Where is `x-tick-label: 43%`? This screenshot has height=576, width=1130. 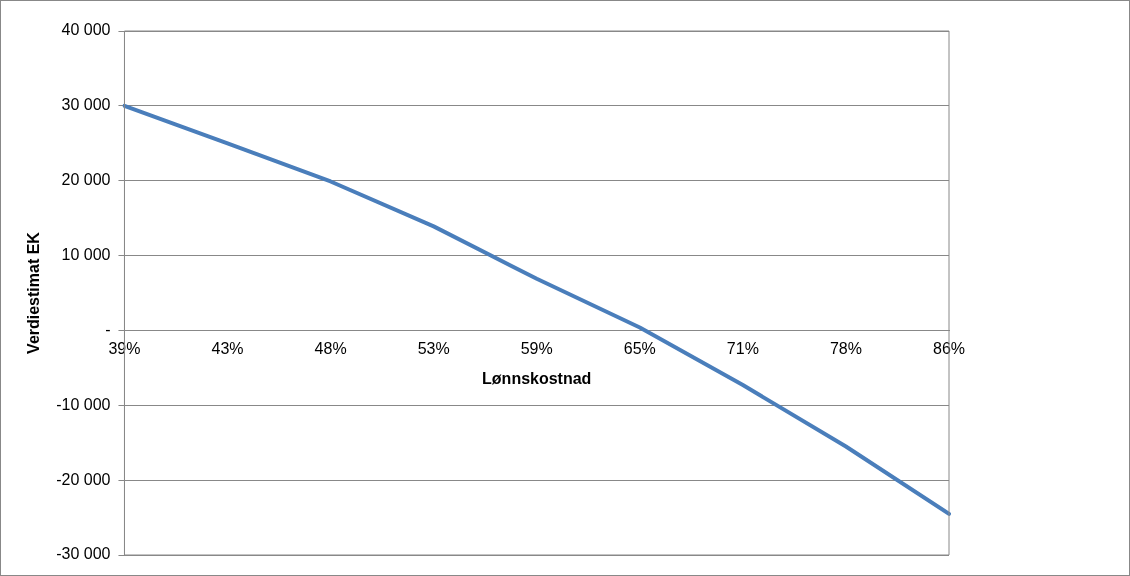
x-tick-label: 43% is located at coordinates (227, 349).